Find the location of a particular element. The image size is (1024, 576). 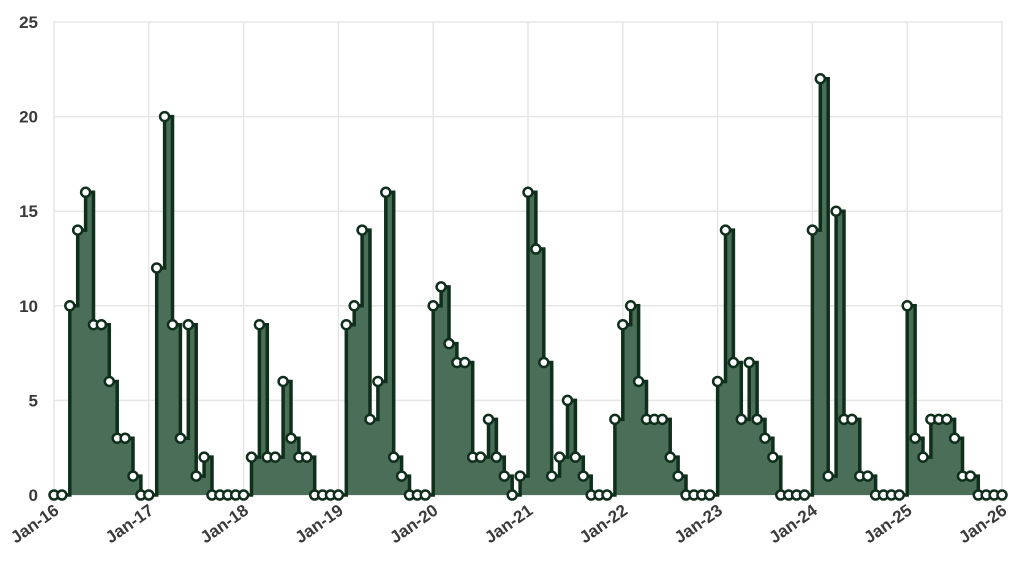

x-tick-label: Jan-18 is located at coordinates (224, 524).